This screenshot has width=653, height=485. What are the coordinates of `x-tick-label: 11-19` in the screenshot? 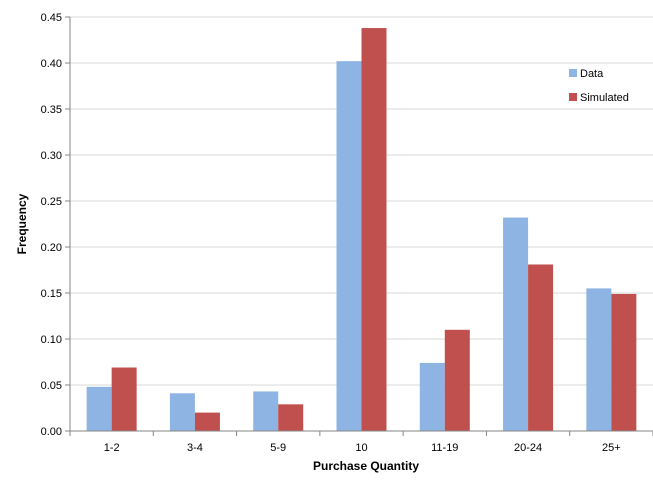 It's located at (444, 448).